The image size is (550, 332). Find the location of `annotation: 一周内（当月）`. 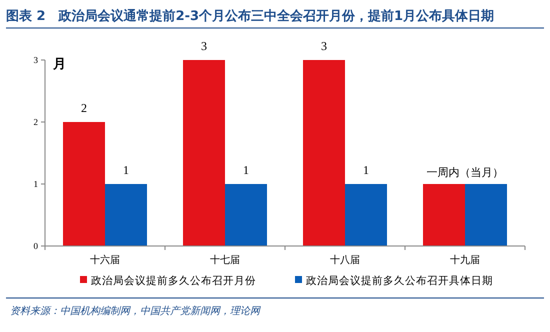

annotation: 一周内（当月） is located at coordinates (465, 172).